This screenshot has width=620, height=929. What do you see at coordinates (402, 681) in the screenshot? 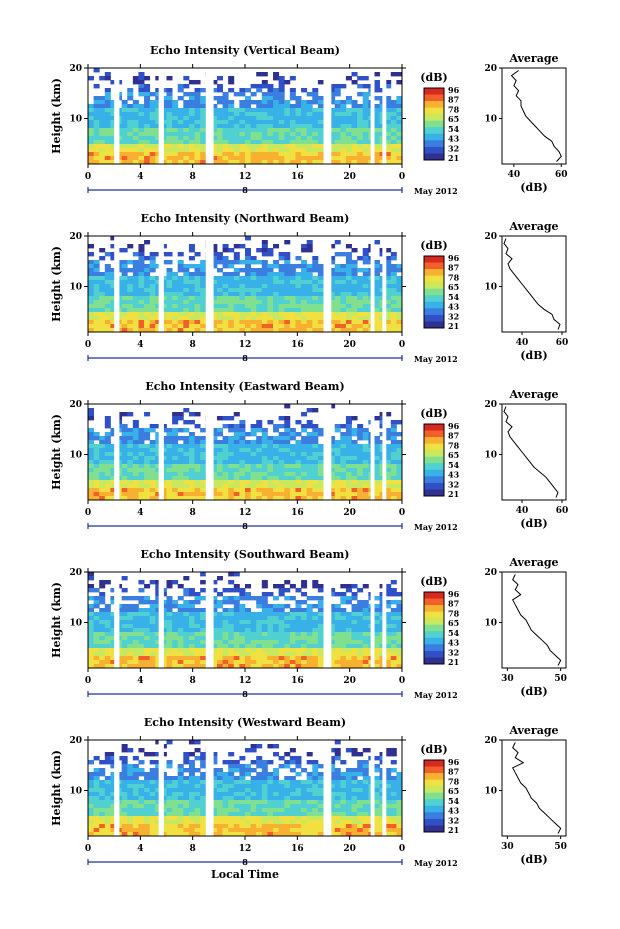
I see `x-tick-label: 0` at bounding box center [402, 681].